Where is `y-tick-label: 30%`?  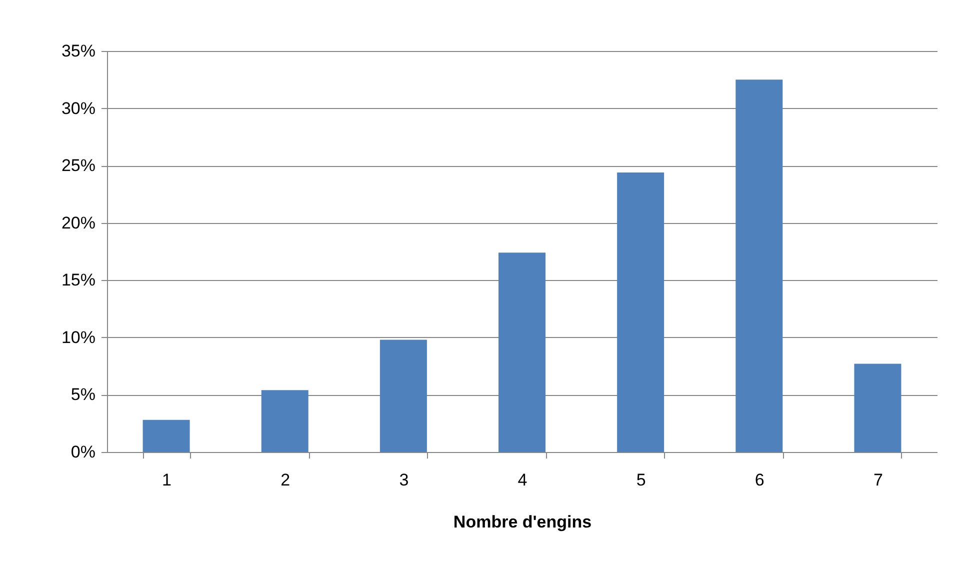 y-tick-label: 30% is located at coordinates (78, 108).